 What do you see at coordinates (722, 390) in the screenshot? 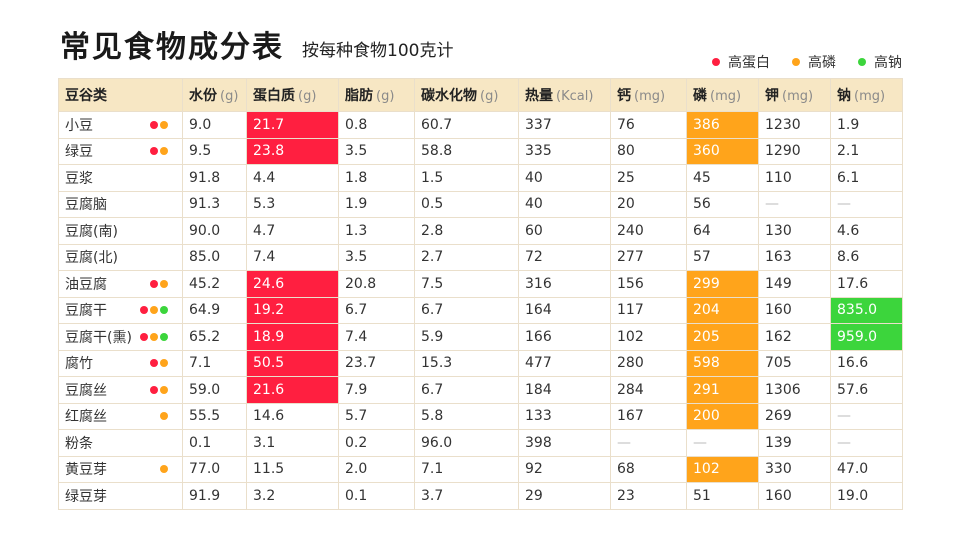
I see `value-cell: 291` at bounding box center [722, 390].